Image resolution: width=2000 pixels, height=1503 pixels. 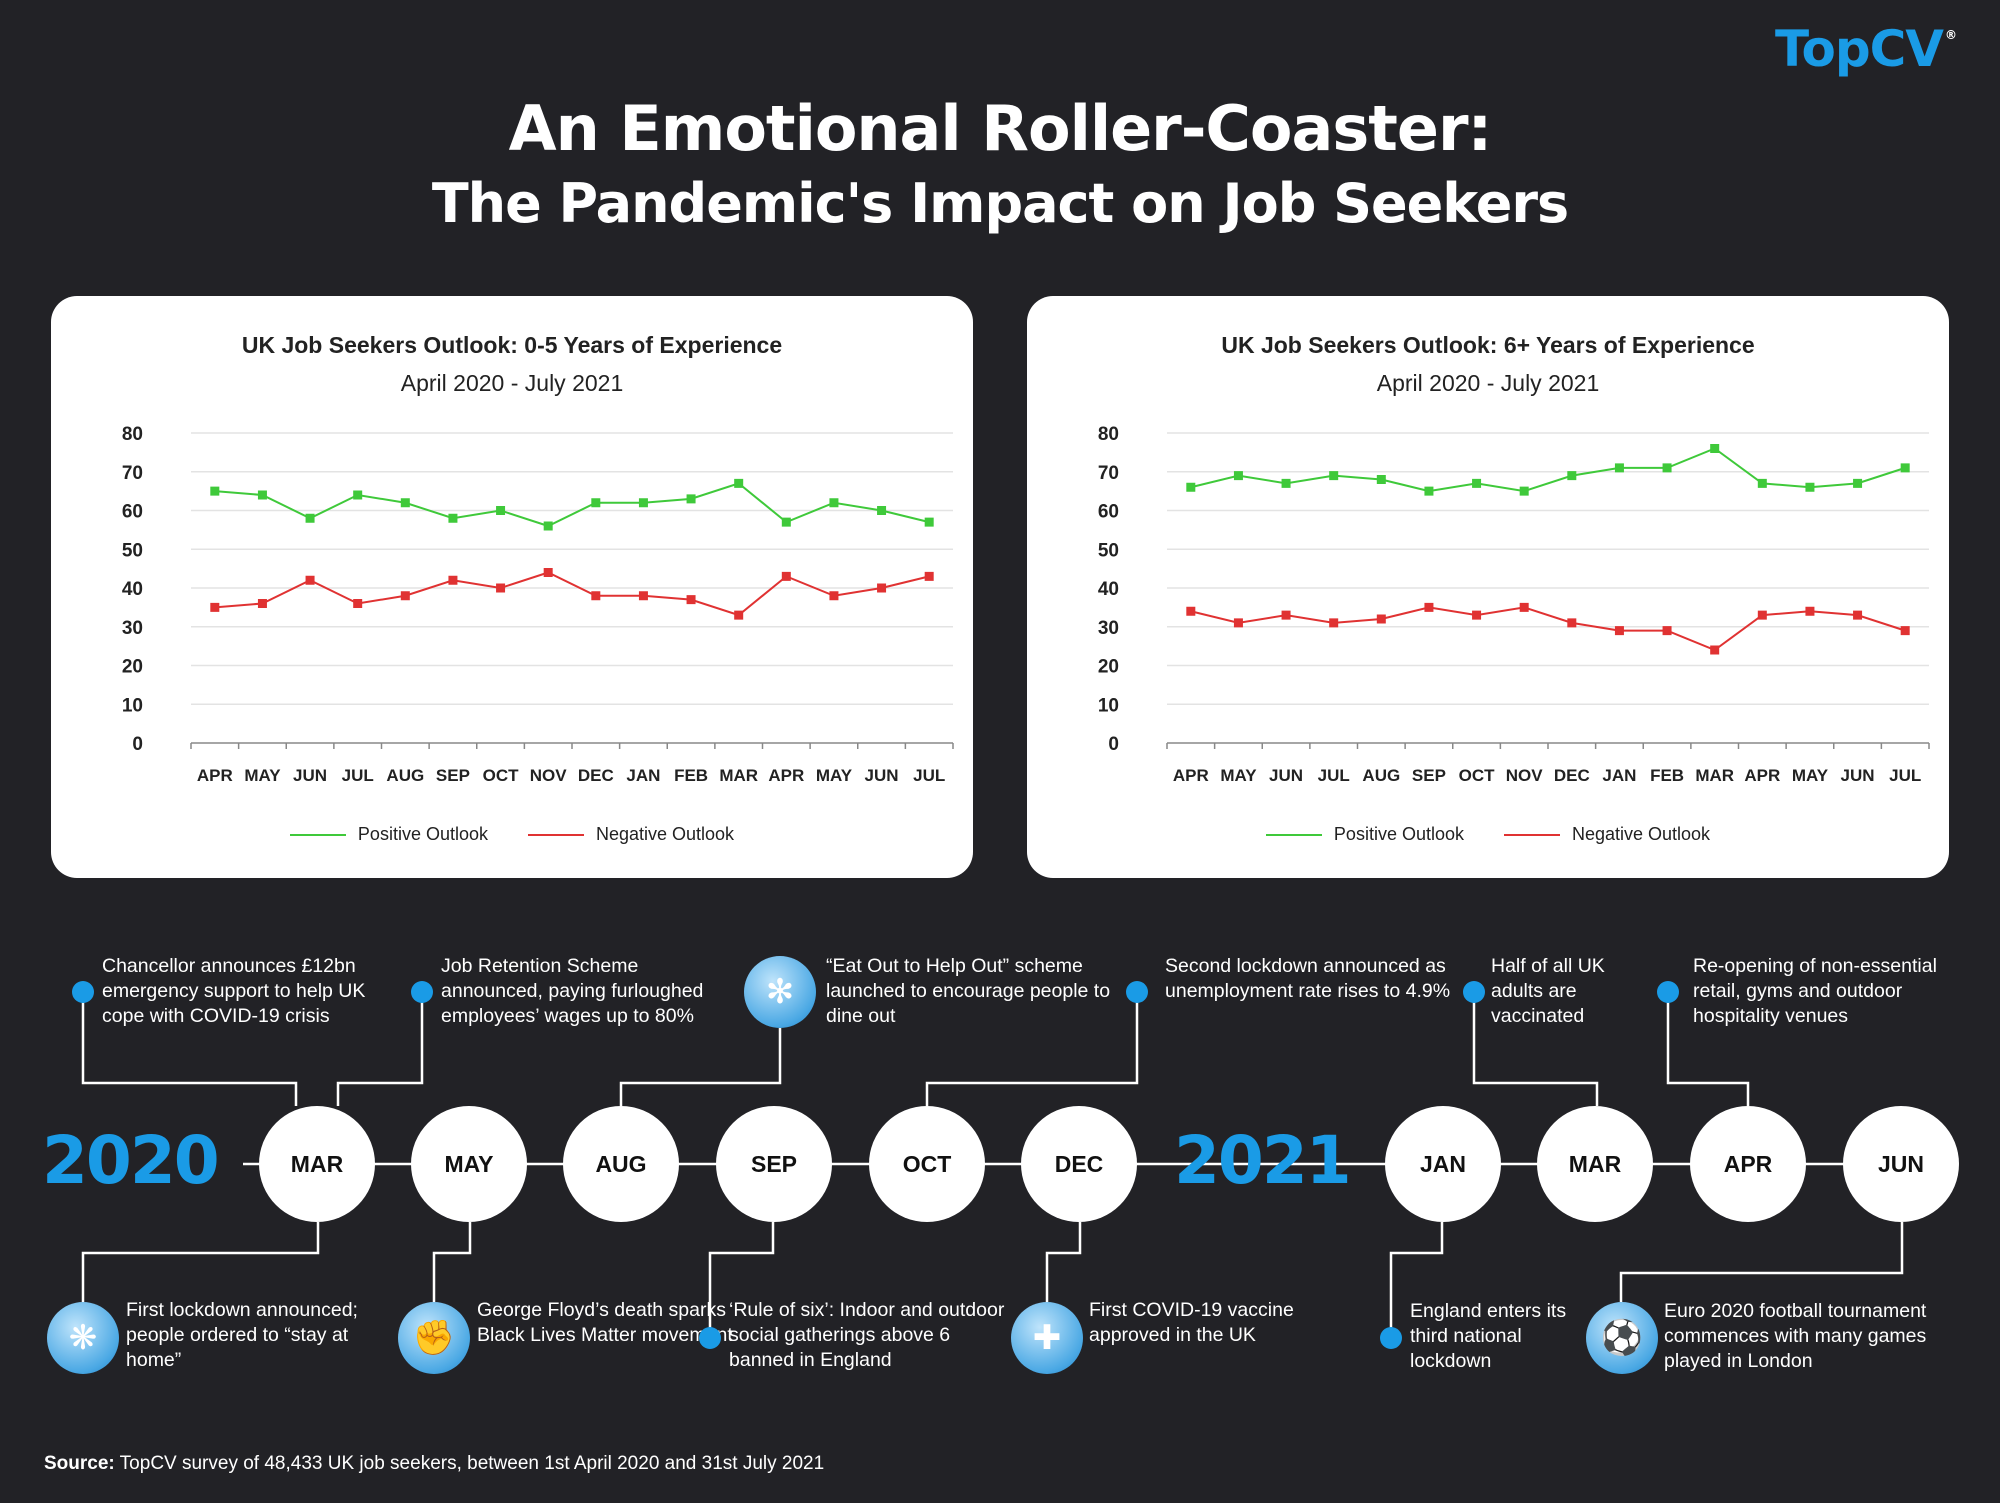 What do you see at coordinates (780, 992) in the screenshot?
I see `plate-icon: ✻` at bounding box center [780, 992].